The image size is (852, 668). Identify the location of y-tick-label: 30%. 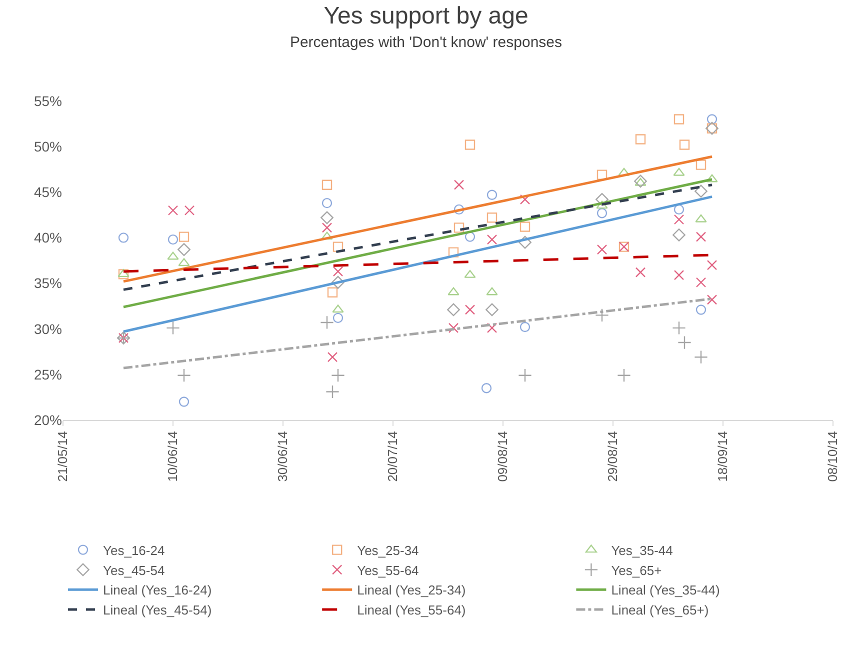
(48, 328).